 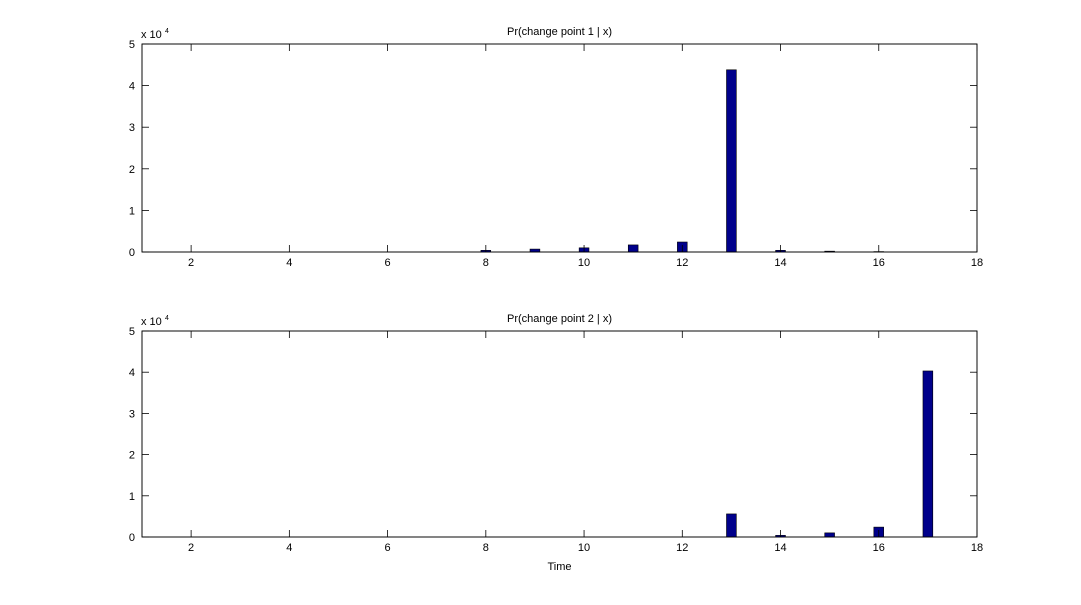 I want to click on chart-title: Pr(change point 1 | x), so click(x=559, y=32).